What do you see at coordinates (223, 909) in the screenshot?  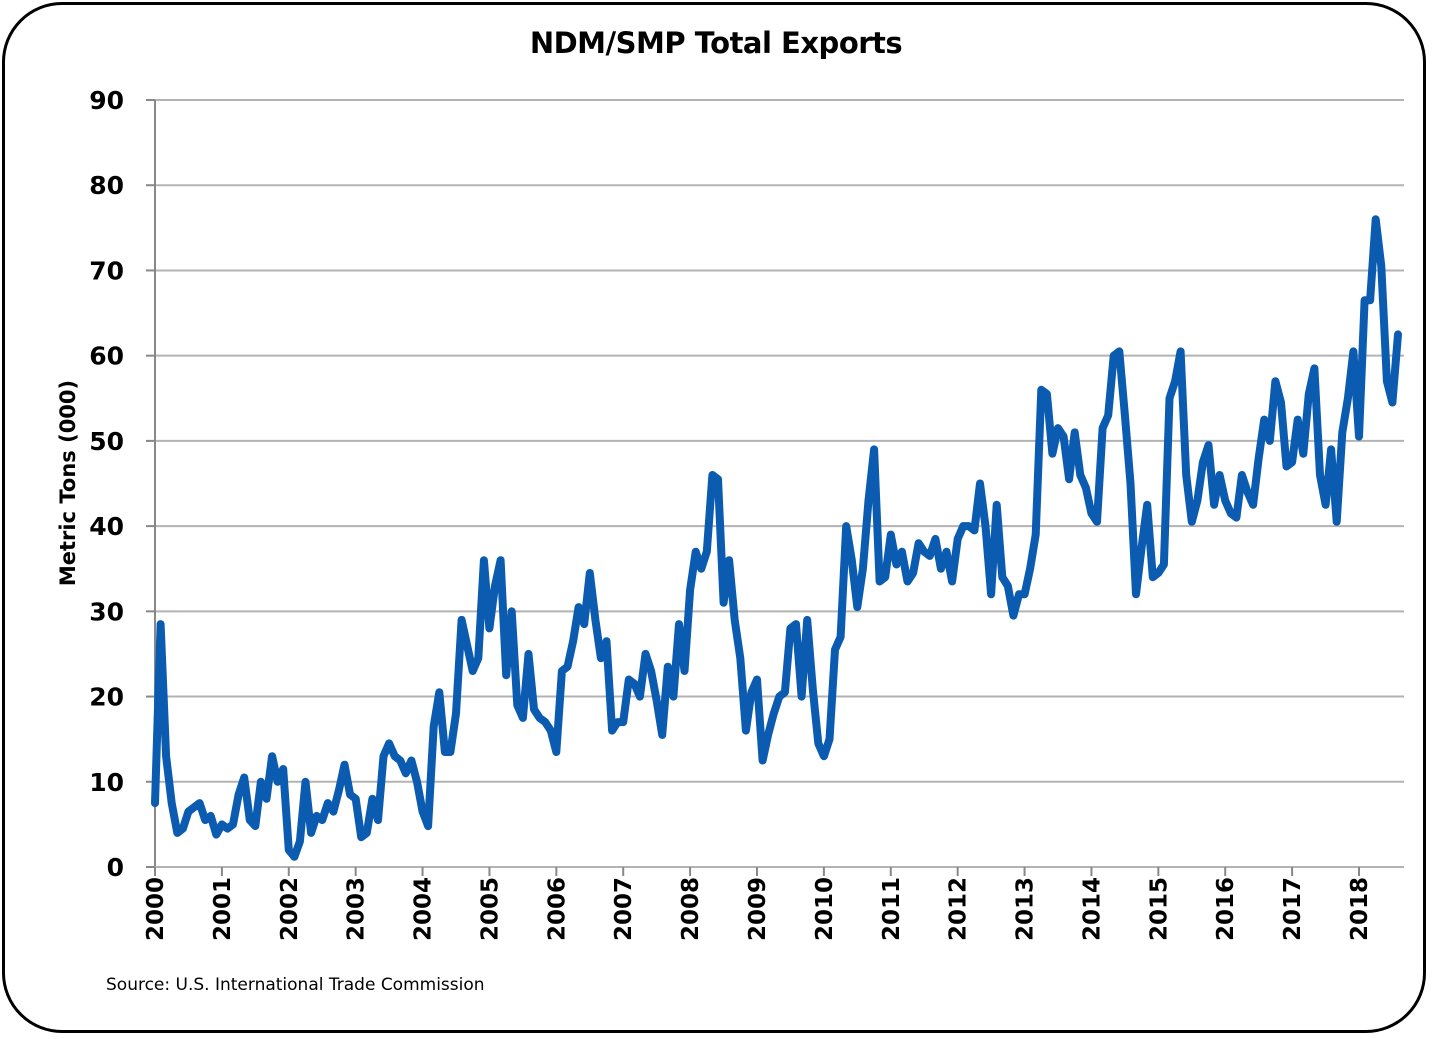 I see `x-tick-label: 2001` at bounding box center [223, 909].